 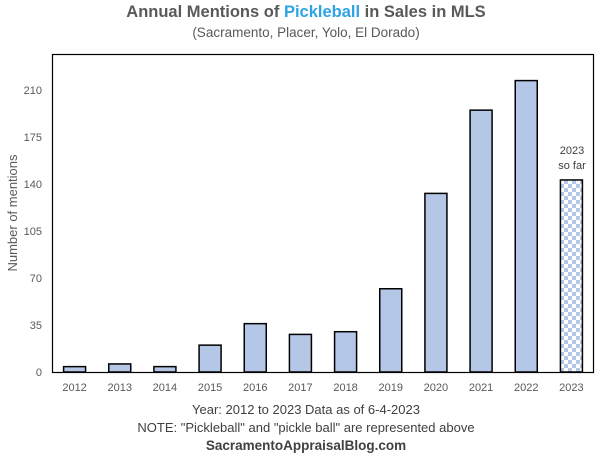 What do you see at coordinates (33, 232) in the screenshot?
I see `y-tick-label: 105` at bounding box center [33, 232].